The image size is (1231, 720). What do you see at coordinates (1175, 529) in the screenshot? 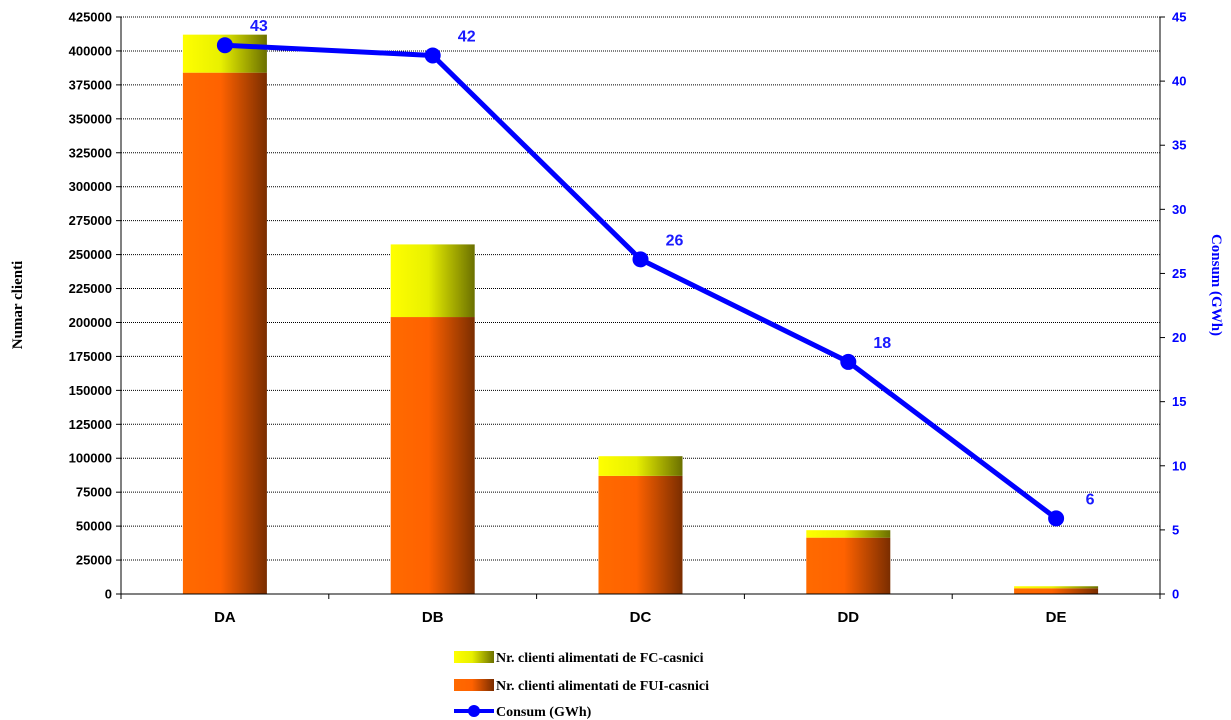
I see `y2-tick-label: 5` at bounding box center [1175, 529].